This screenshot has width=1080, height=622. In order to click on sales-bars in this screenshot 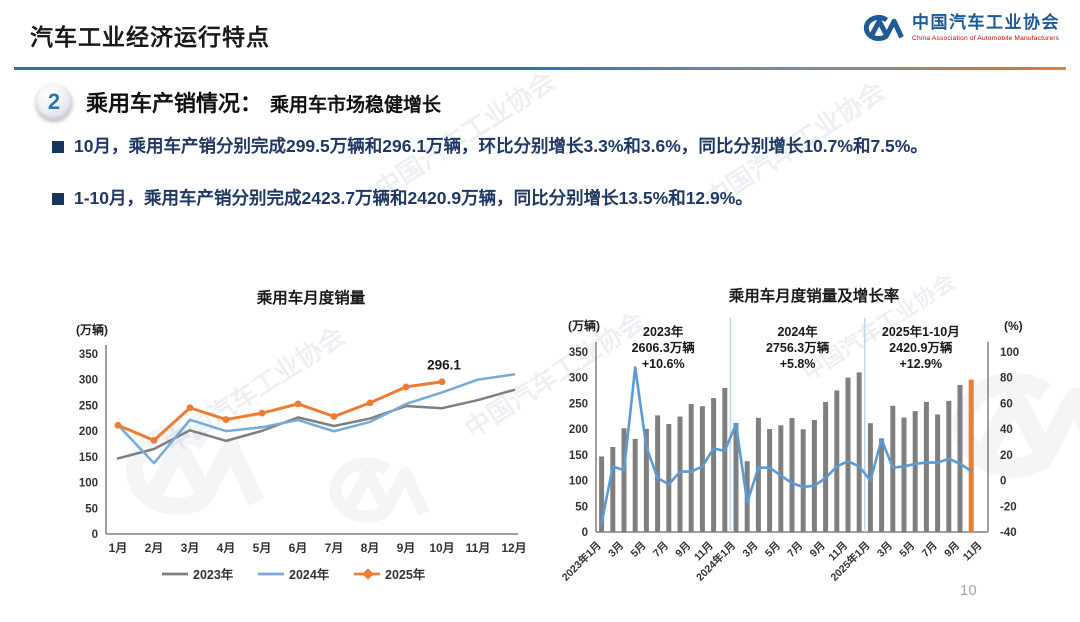, I will do `click(786, 452)`.